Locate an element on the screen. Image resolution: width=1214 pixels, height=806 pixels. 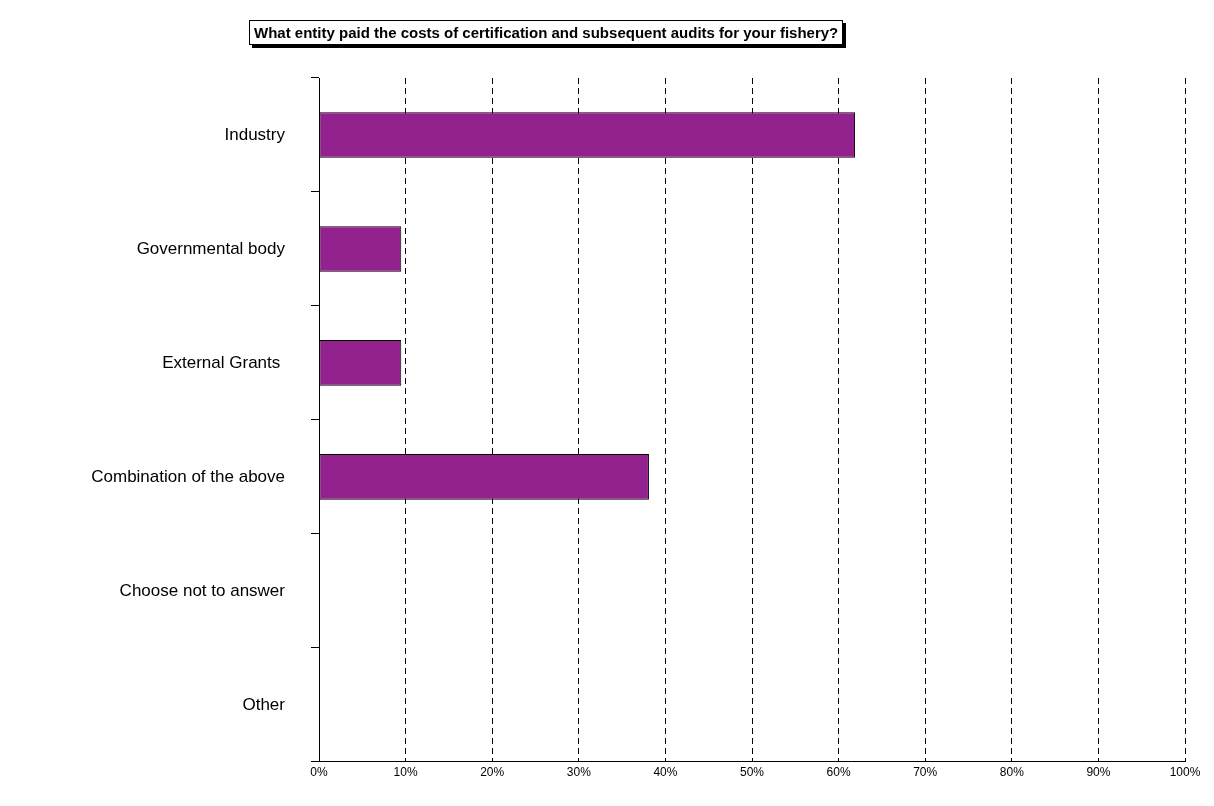
y-tick-label: Combination of the above is located at coordinates (188, 476).